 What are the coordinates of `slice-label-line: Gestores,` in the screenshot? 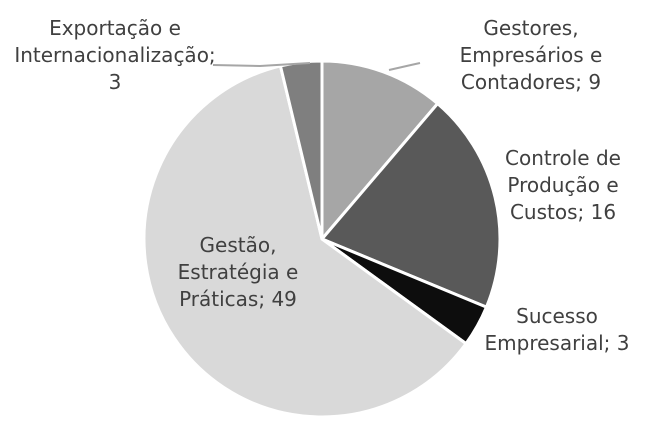 It's located at (530, 28).